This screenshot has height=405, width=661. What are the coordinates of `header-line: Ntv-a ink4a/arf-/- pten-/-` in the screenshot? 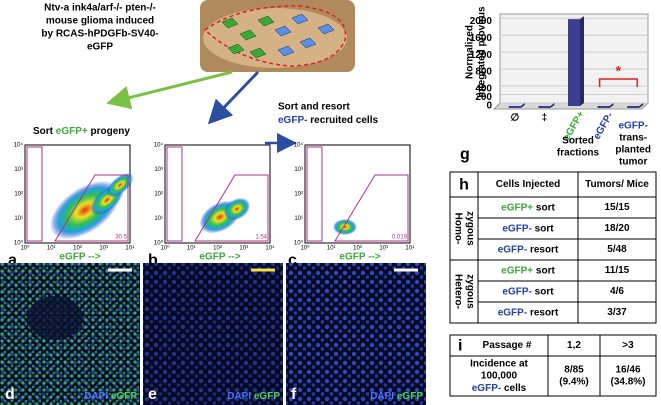 It's located at (100, 8).